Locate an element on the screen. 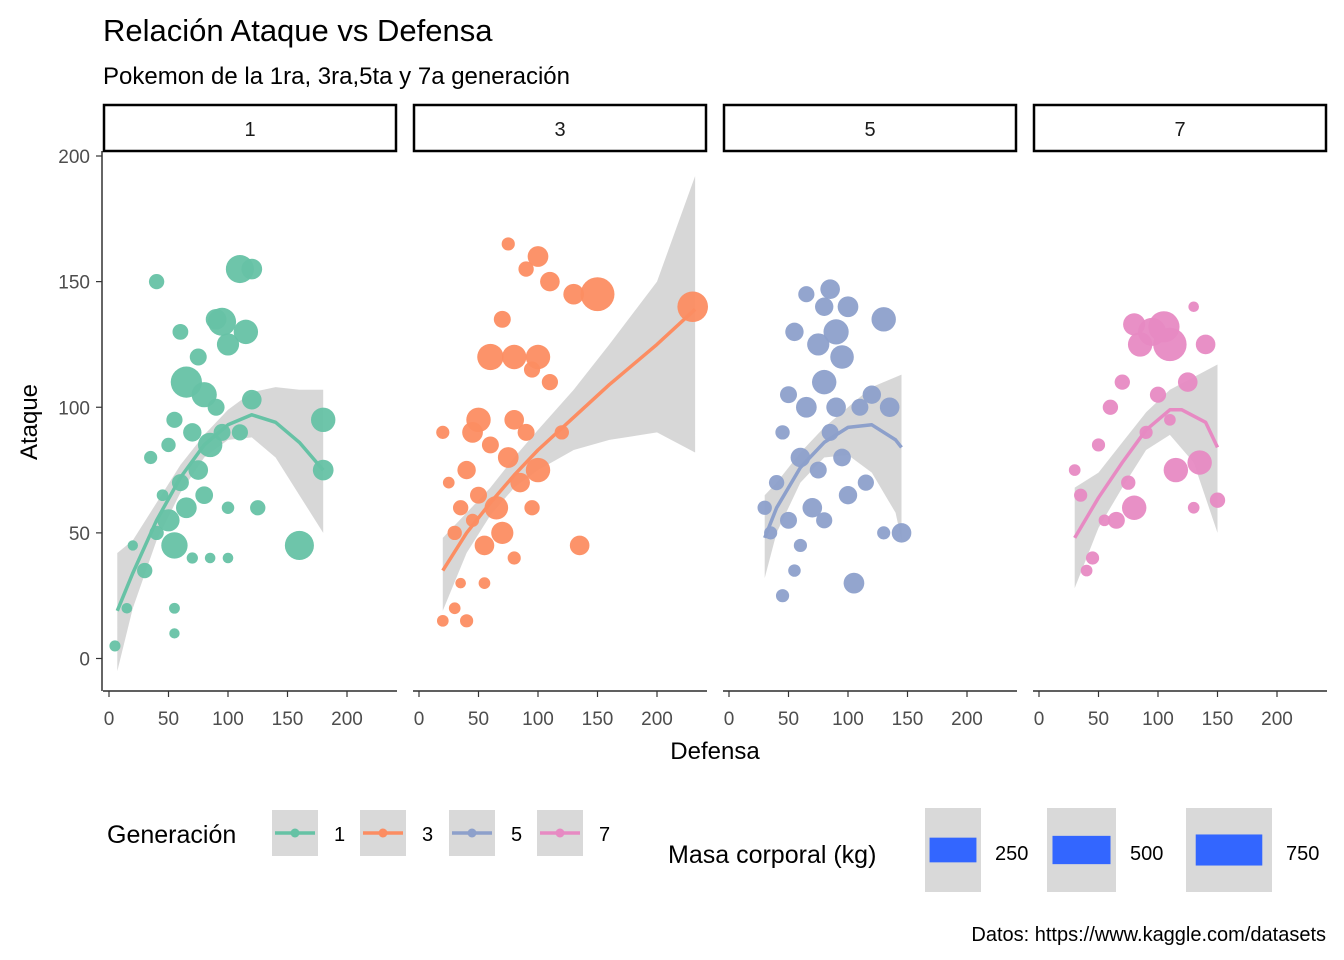 The image size is (1344, 960). facet-panel-3: 3 0 50 100 150 200 is located at coordinates (560, 416).